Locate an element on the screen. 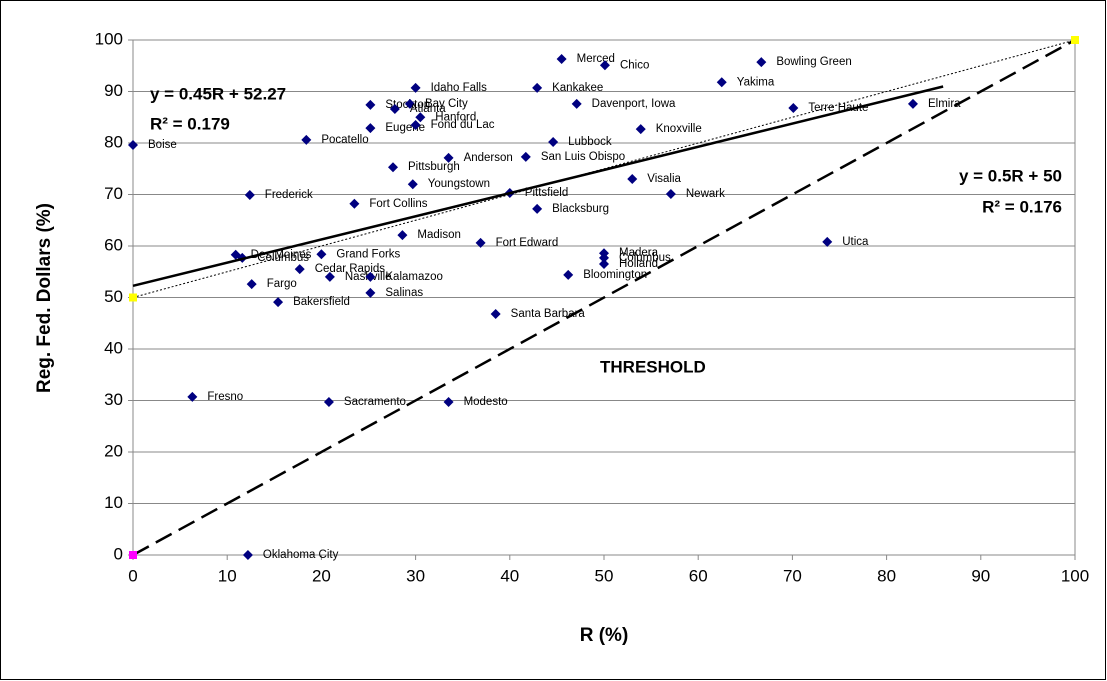  point-label: Idaho Falls is located at coordinates (459, 88).